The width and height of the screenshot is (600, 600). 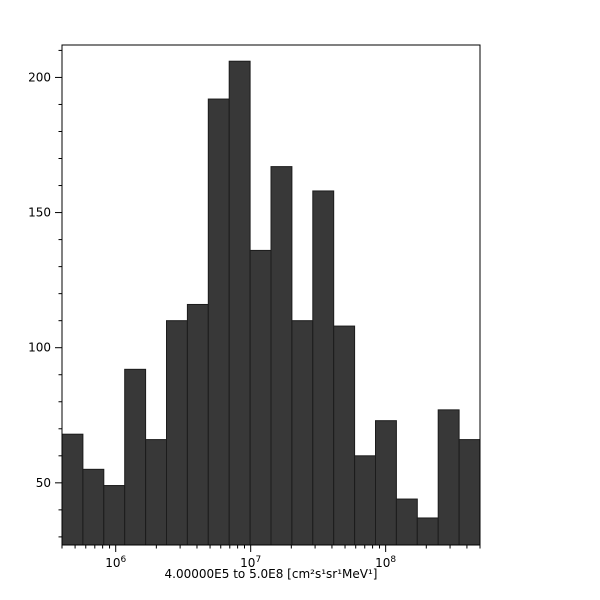 What do you see at coordinates (115, 562) in the screenshot?
I see `x-tick-label: 10⁶` at bounding box center [115, 562].